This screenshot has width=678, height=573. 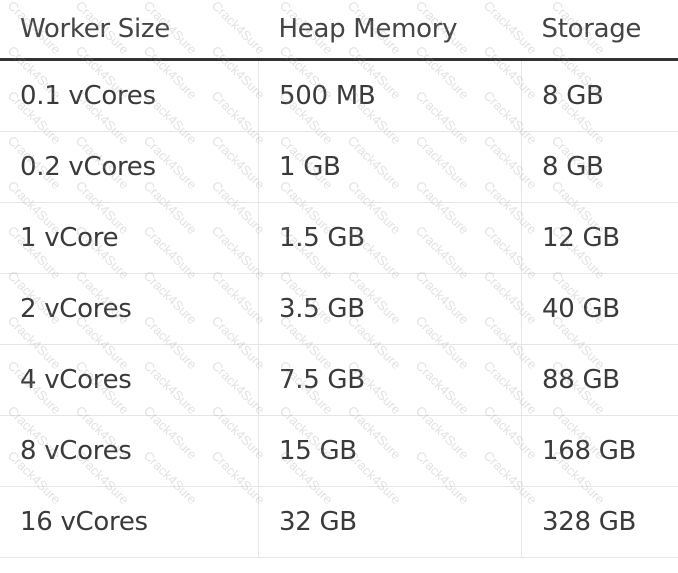 I want to click on header-heap-memory: Heap Memory, so click(x=390, y=30).